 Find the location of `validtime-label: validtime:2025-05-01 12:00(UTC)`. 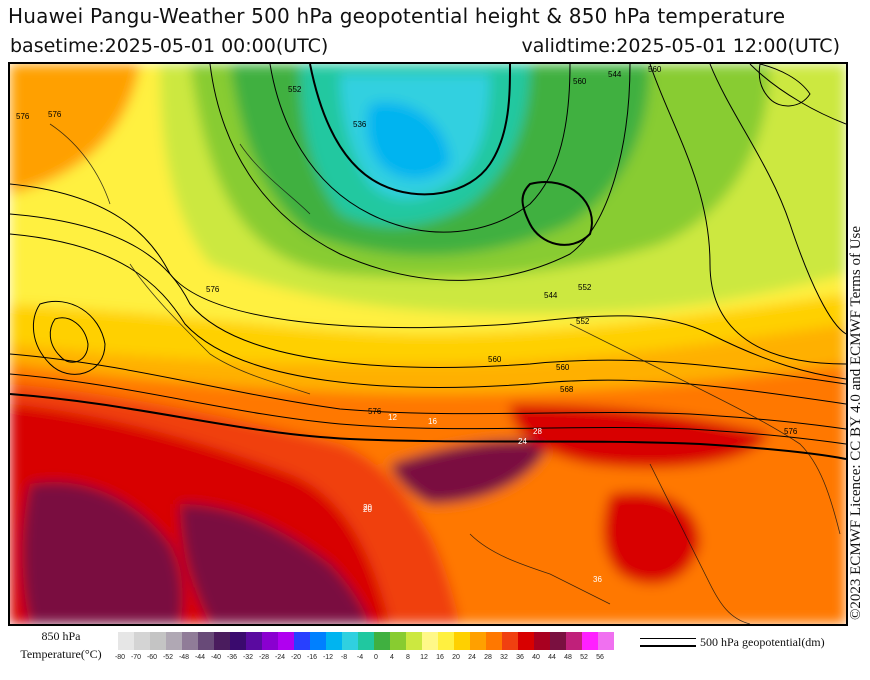

validtime-label: validtime:2025-05-01 12:00(UTC) is located at coordinates (680, 46).